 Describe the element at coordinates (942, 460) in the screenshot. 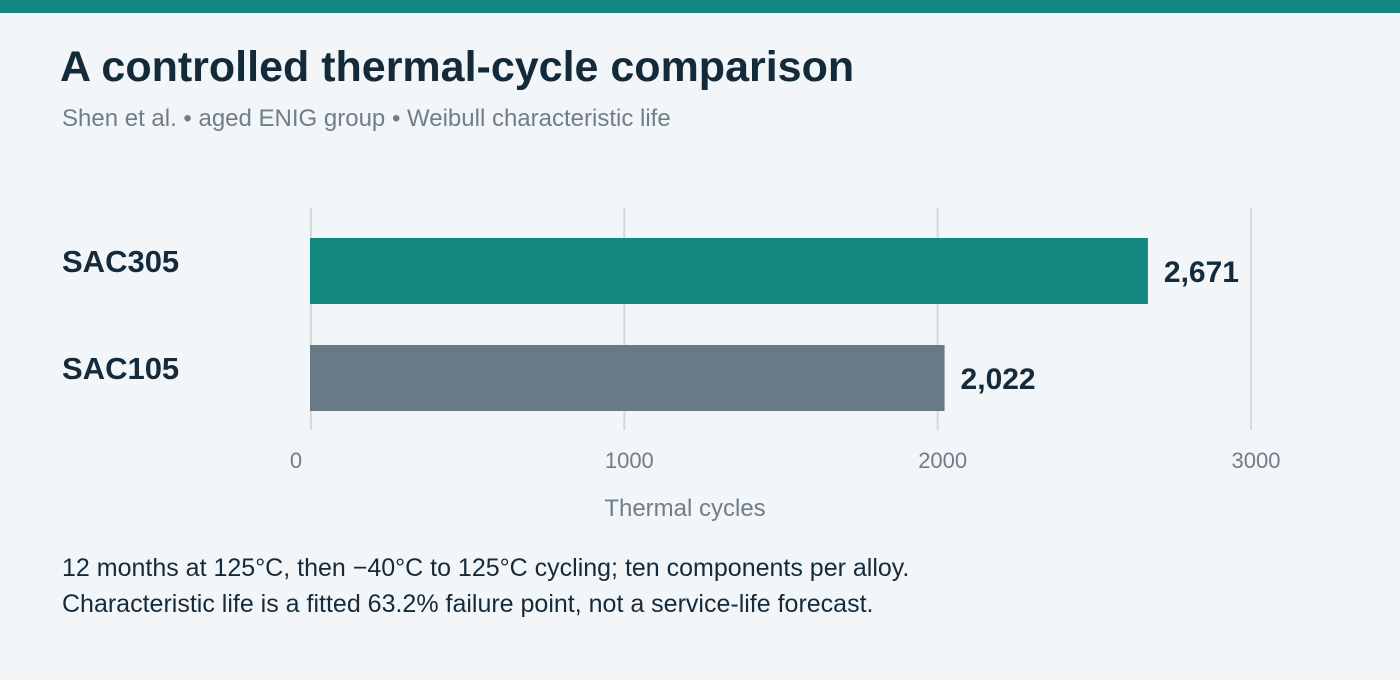

I see `x-tick-label: 2000` at that location.